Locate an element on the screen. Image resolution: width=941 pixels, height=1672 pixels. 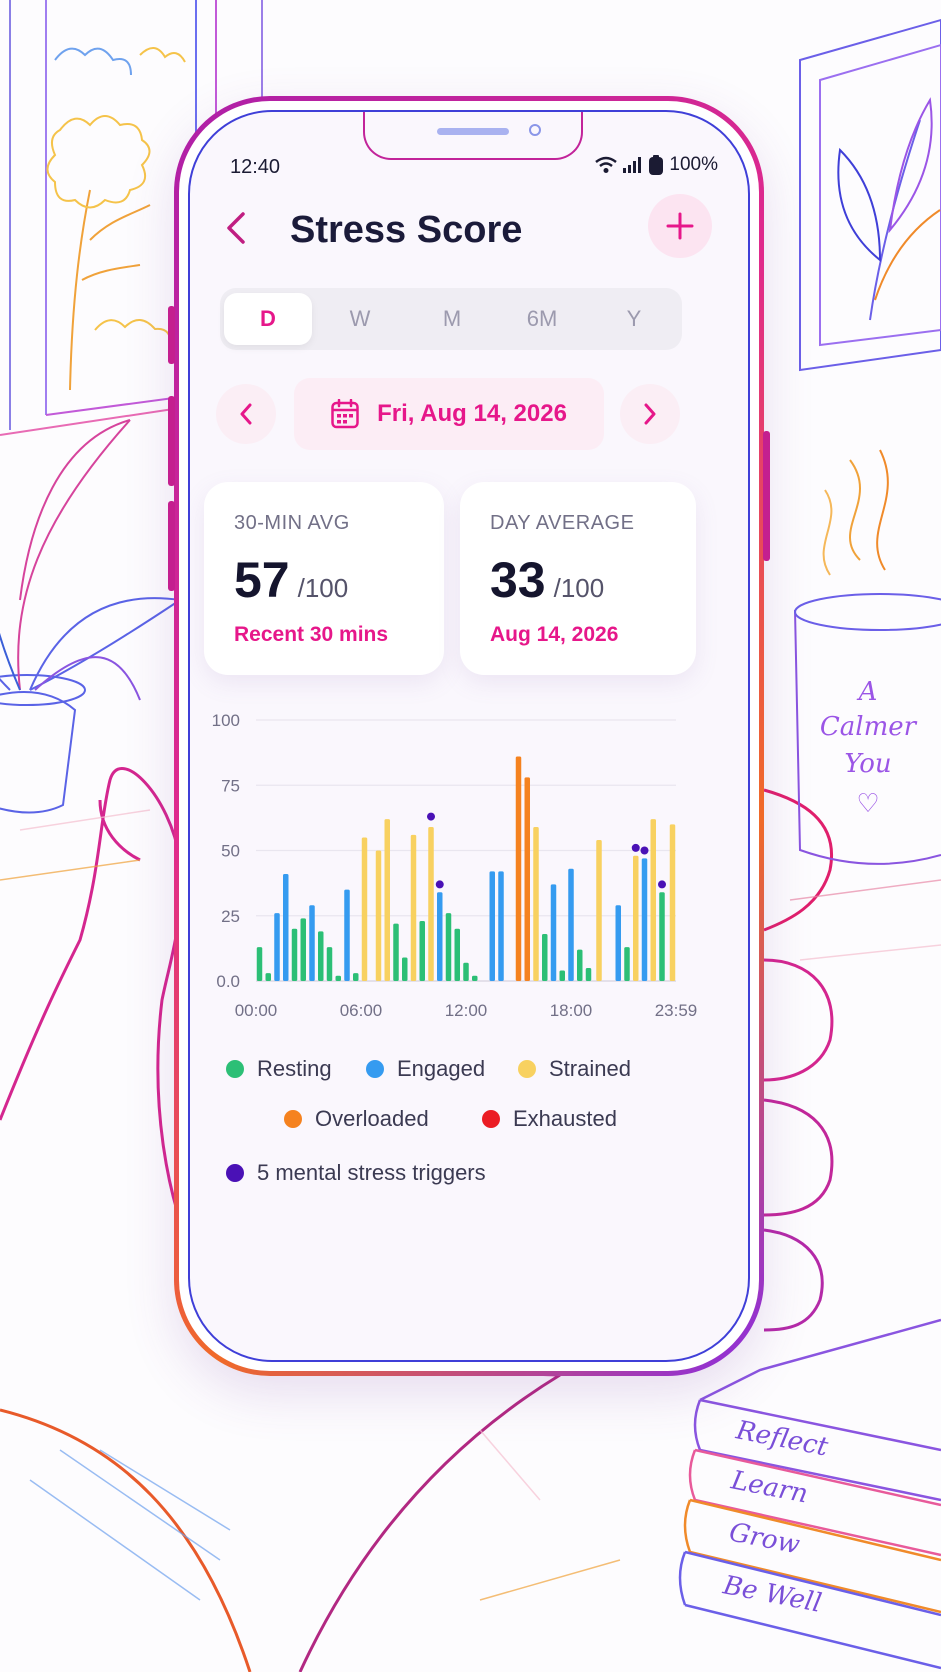
y-tick-label: 75 is located at coordinates (230, 785).